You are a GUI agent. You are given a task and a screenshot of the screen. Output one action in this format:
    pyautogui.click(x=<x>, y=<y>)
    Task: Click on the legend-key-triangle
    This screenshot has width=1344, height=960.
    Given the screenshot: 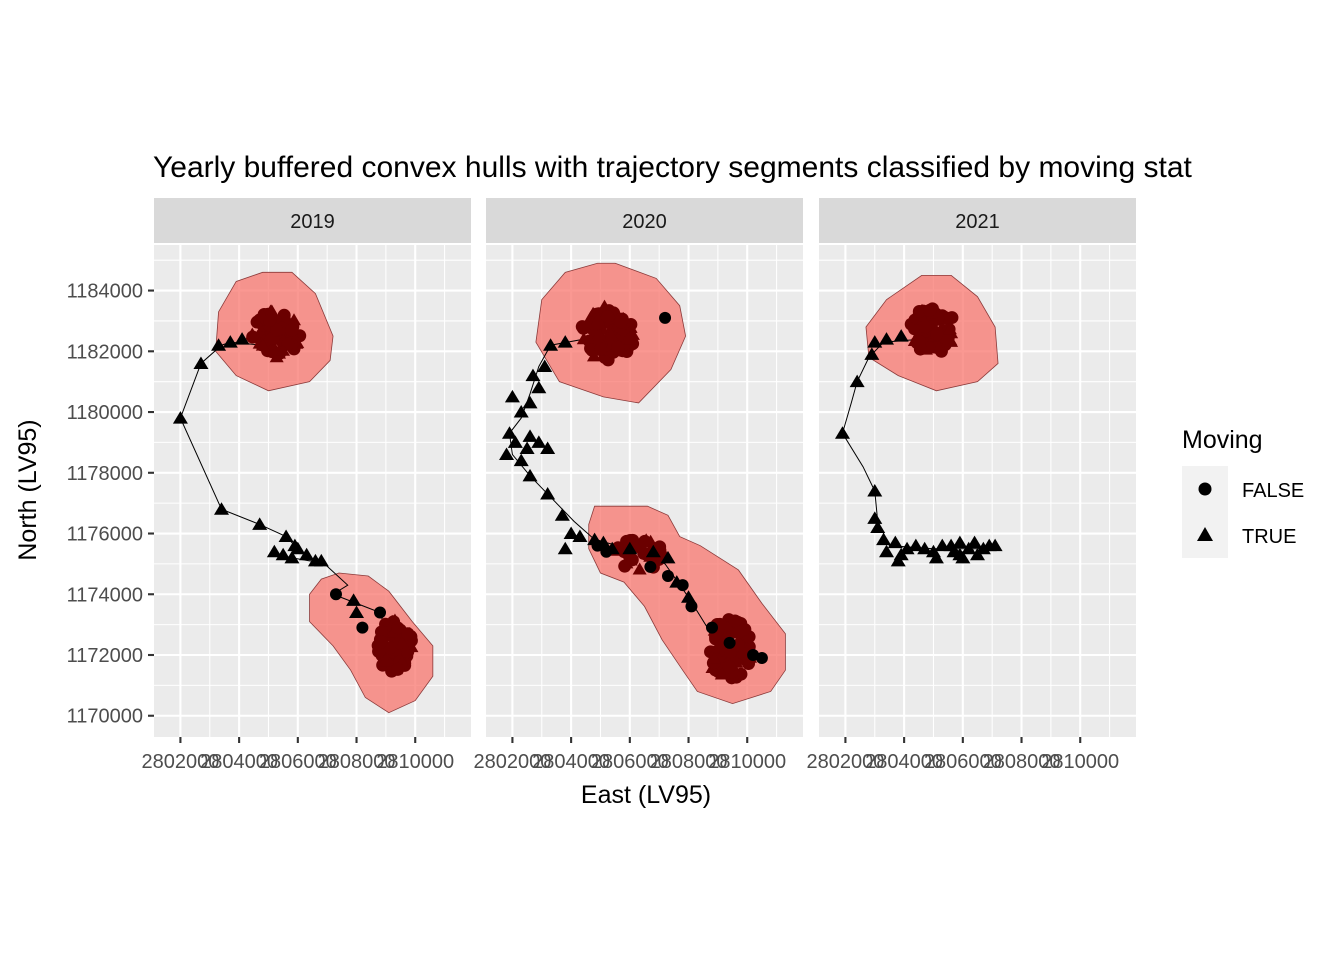 What is the action you would take?
    pyautogui.click(x=1205, y=534)
    